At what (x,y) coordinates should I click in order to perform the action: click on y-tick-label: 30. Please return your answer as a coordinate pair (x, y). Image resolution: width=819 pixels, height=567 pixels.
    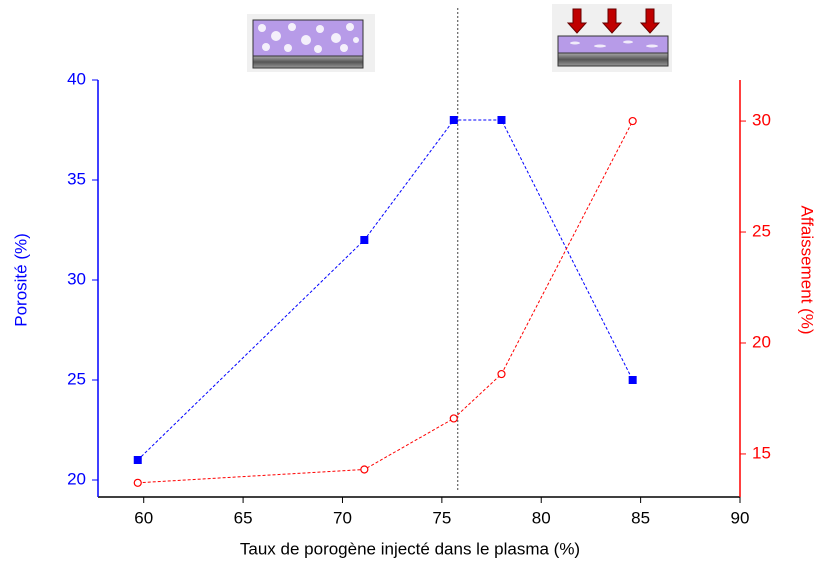
    Looking at the image, I should click on (76, 278).